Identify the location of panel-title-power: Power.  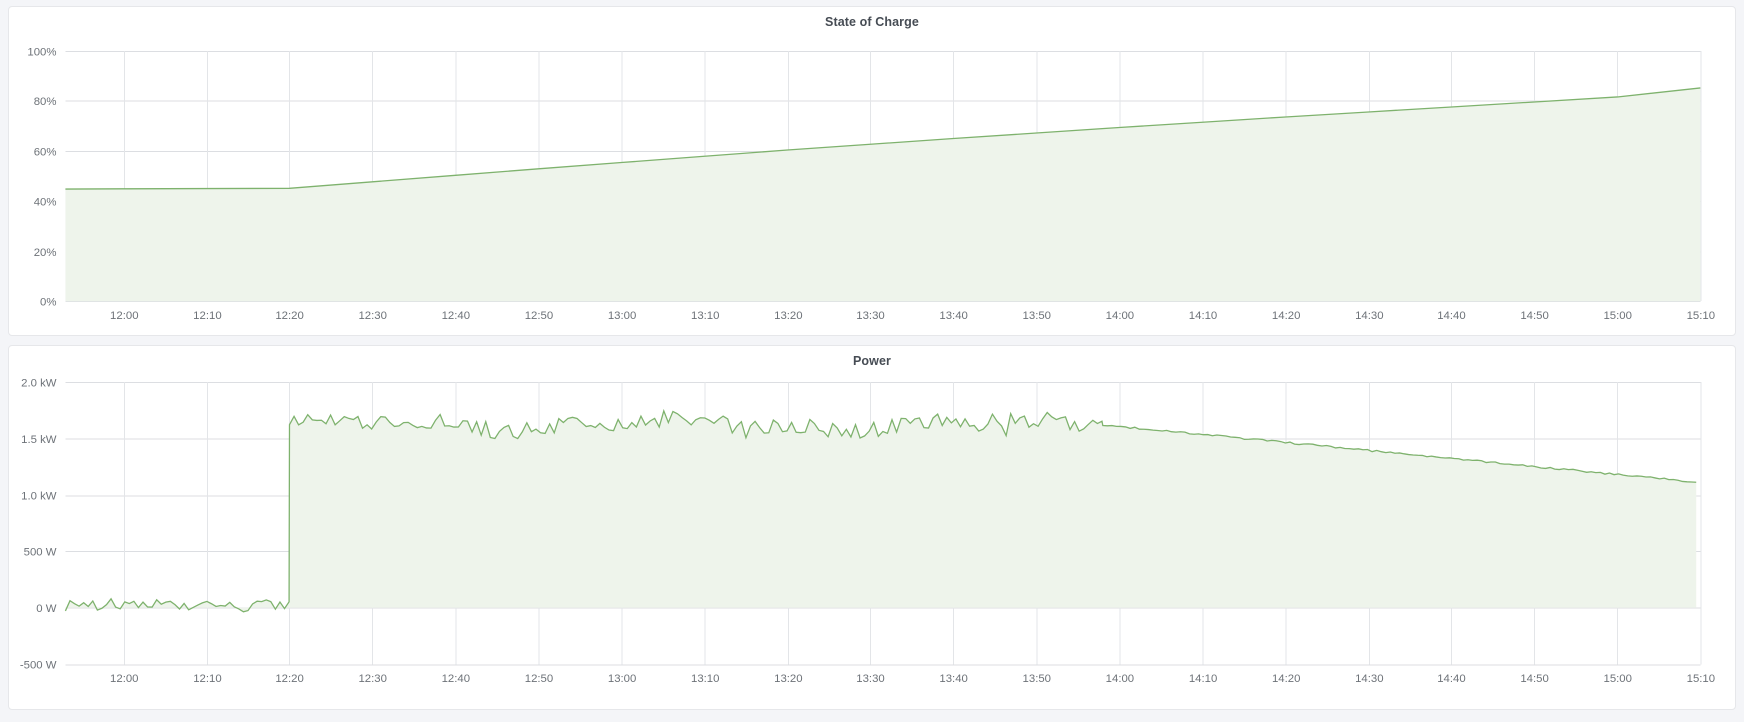
(871, 361).